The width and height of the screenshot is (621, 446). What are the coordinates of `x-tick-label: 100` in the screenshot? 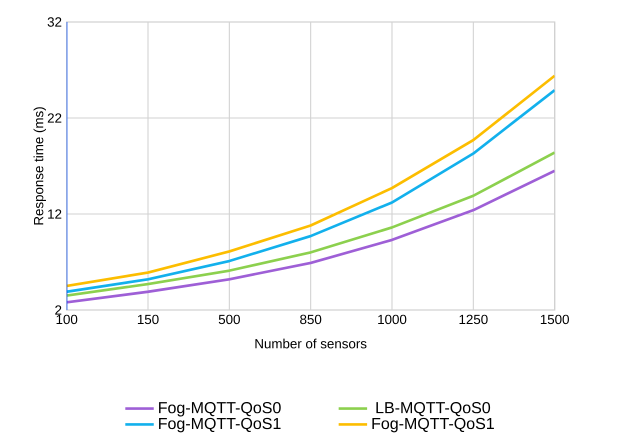 It's located at (67, 319).